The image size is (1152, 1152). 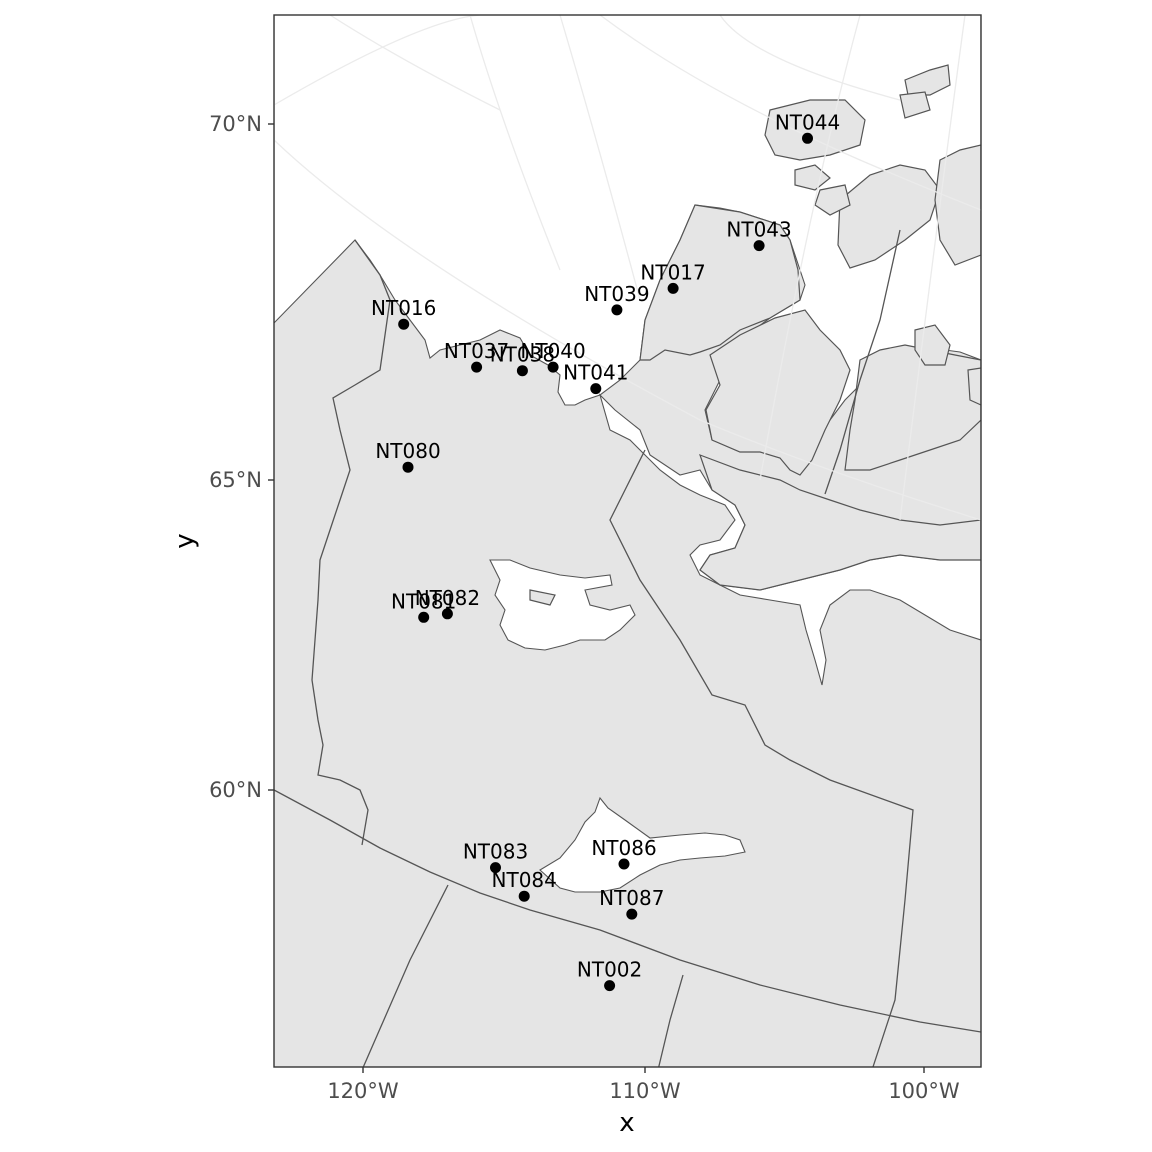 I want to click on station-nt040: NT040, so click(x=553, y=356).